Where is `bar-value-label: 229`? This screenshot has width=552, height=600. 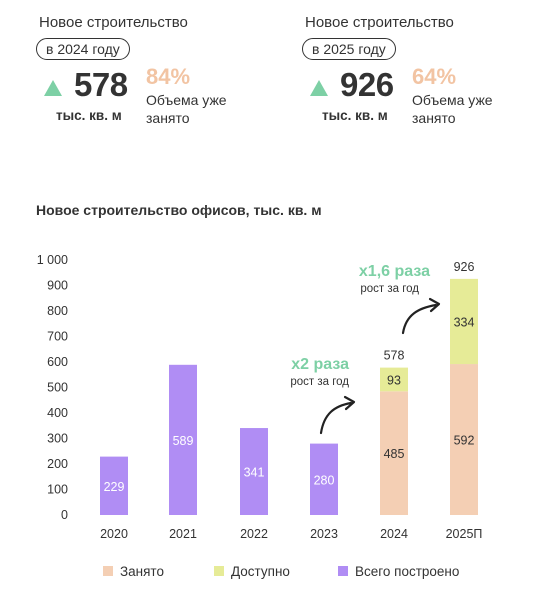 bar-value-label: 229 is located at coordinates (114, 487).